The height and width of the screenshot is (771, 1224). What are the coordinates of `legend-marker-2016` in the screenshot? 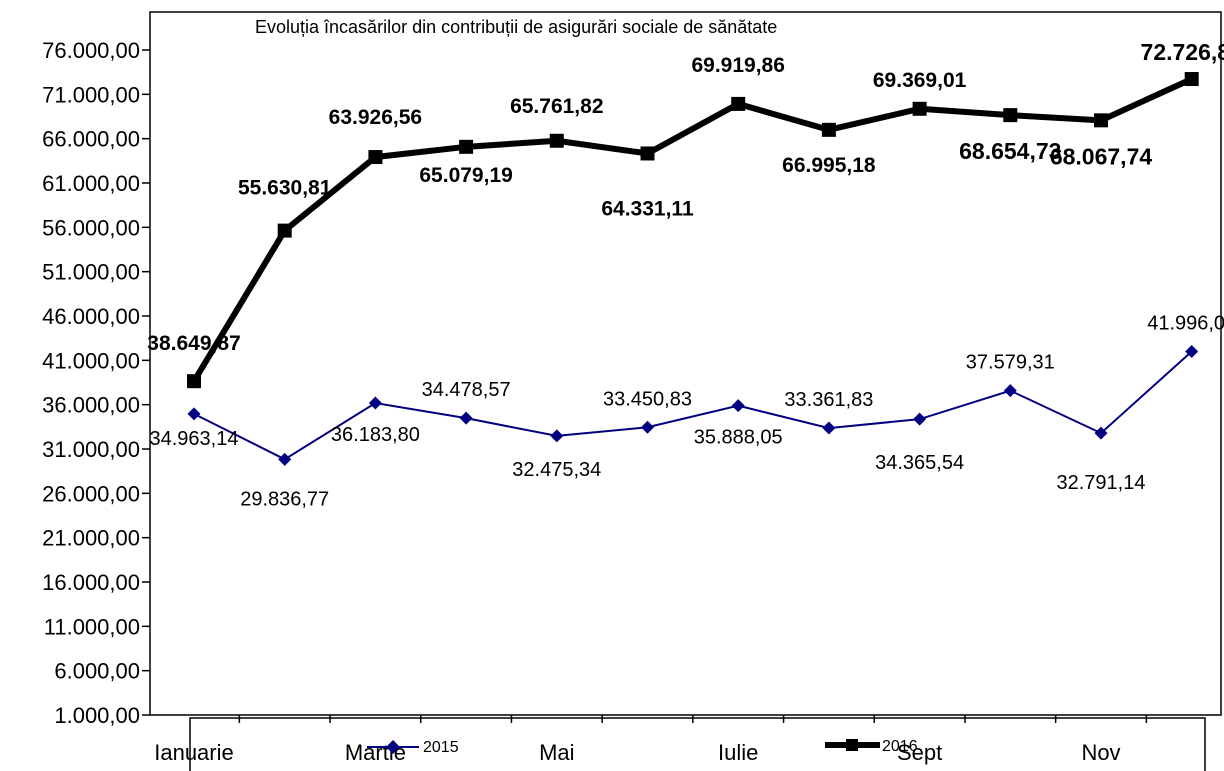 It's located at (852, 745).